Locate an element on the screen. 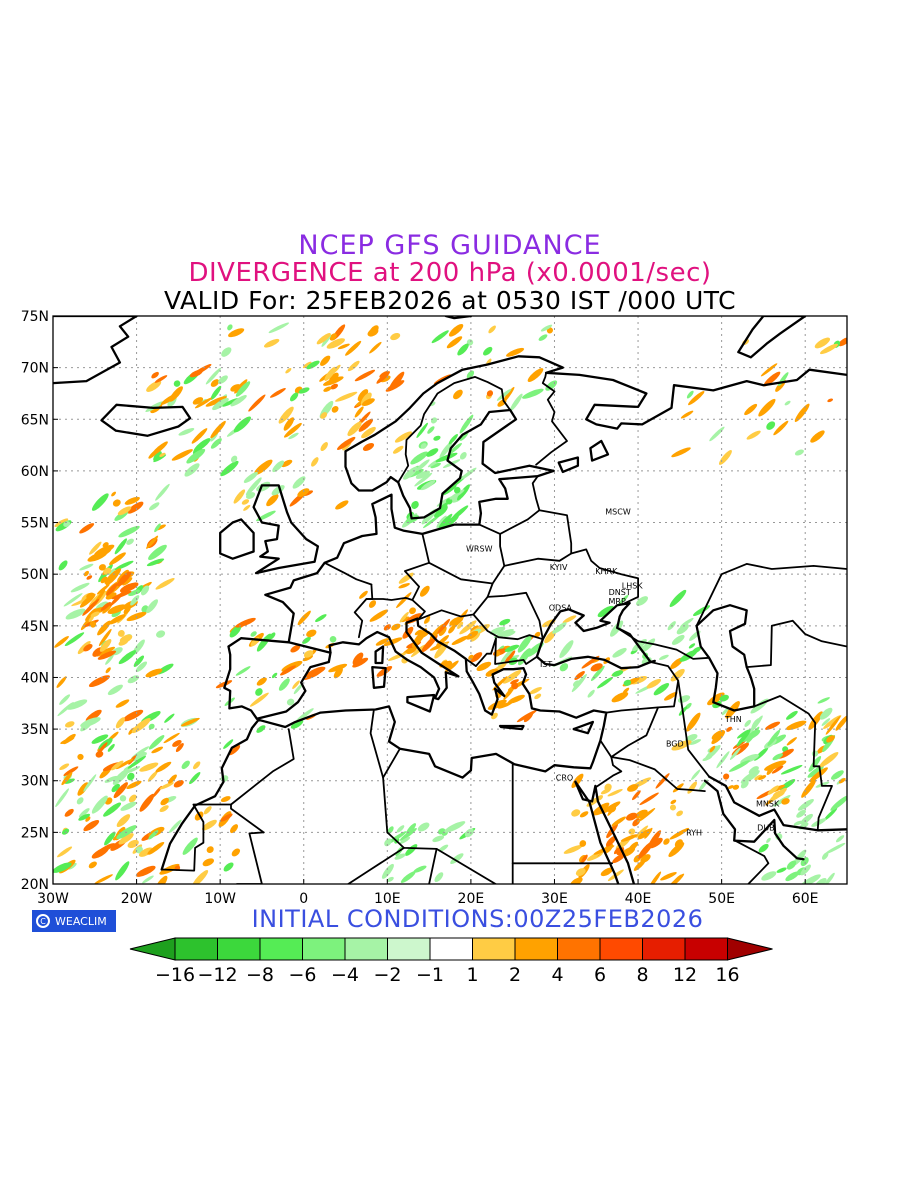 The image size is (900, 1200). svalbard-edge-coastline is located at coordinates (458, 318).